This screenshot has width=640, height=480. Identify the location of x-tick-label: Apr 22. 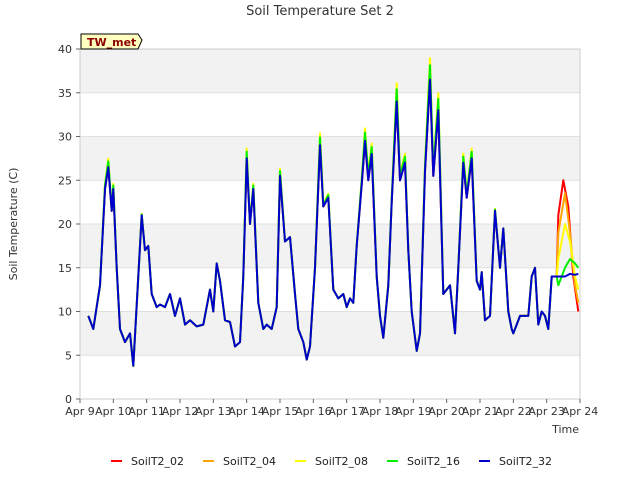
(513, 411).